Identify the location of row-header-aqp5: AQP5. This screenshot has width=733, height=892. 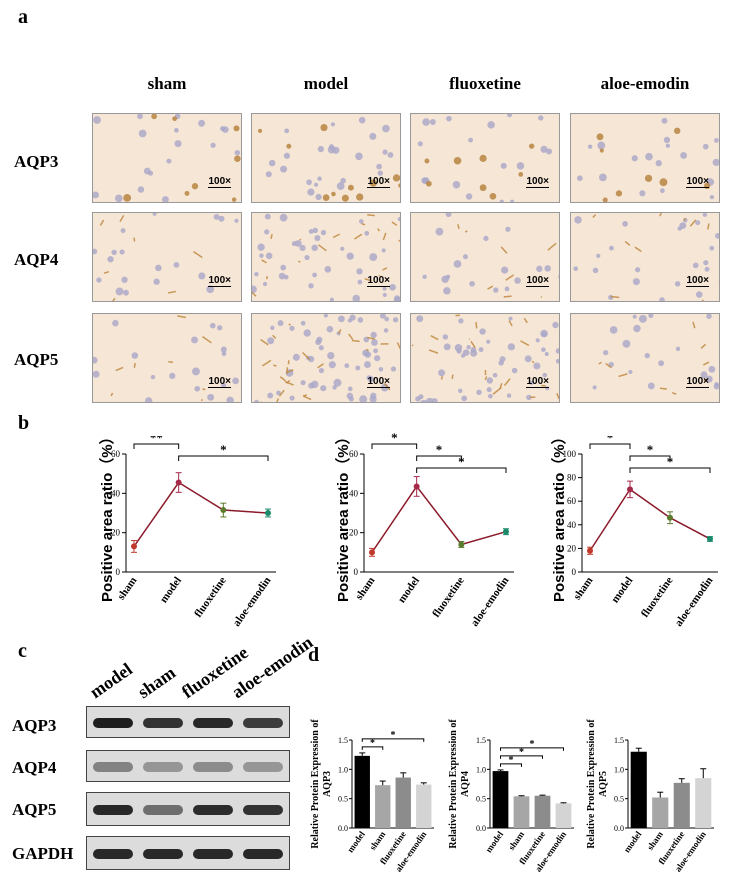
(36, 359).